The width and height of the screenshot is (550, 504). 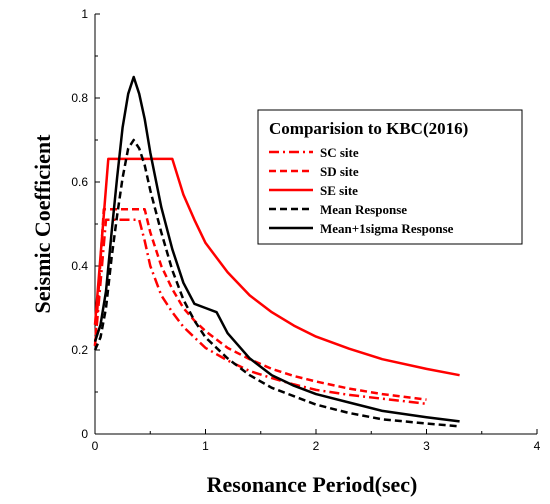 What do you see at coordinates (42, 224) in the screenshot?
I see `y-axis-title: Seismic Coefficient` at bounding box center [42, 224].